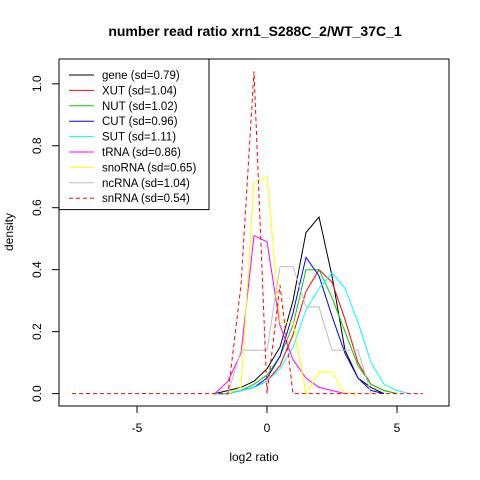 Image resolution: width=480 pixels, height=480 pixels. I want to click on y-tick-label: 0.2, so click(37, 331).